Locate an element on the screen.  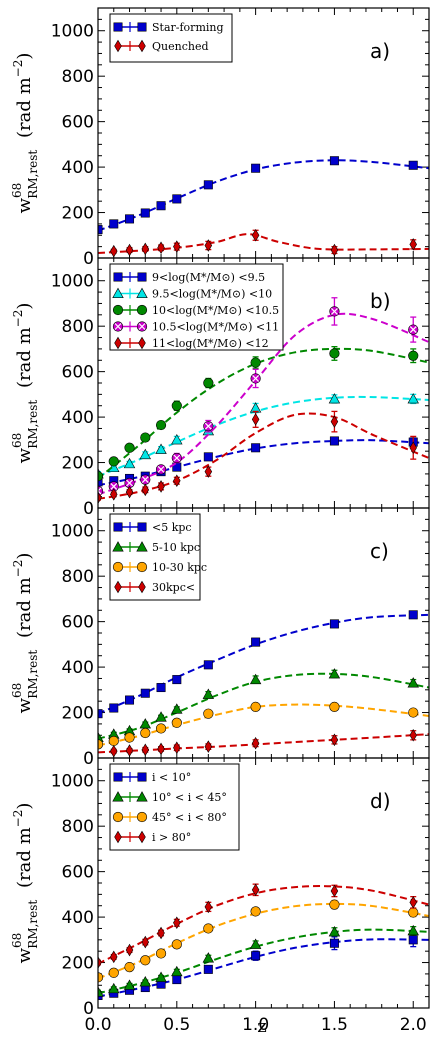
legend-label: Quenched is located at coordinates (180, 46).